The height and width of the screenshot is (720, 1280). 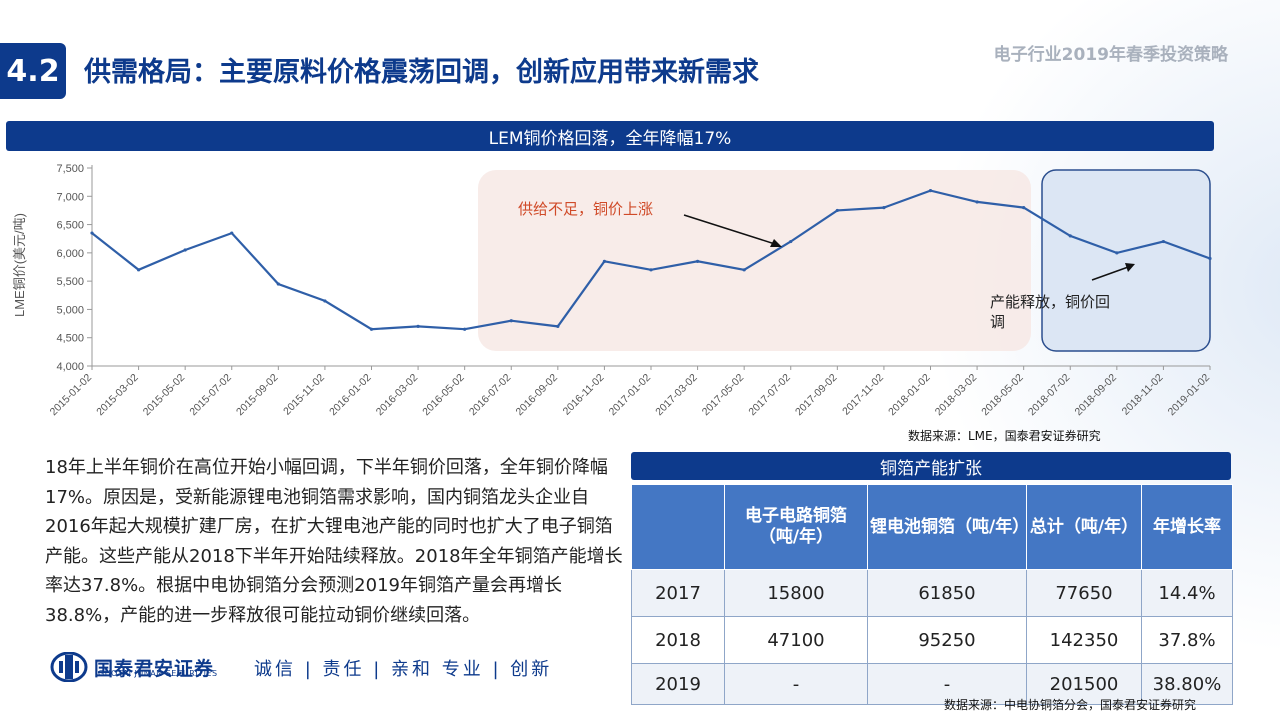 What do you see at coordinates (397, 395) in the screenshot?
I see `x-tick-label: 2016-03-02` at bounding box center [397, 395].